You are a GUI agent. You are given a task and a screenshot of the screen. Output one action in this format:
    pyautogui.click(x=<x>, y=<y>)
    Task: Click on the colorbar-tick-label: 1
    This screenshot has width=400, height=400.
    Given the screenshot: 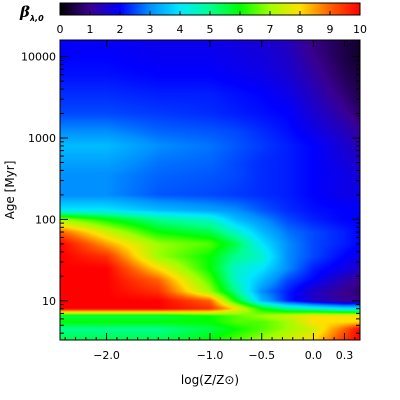 What is the action you would take?
    pyautogui.click(x=90, y=29)
    